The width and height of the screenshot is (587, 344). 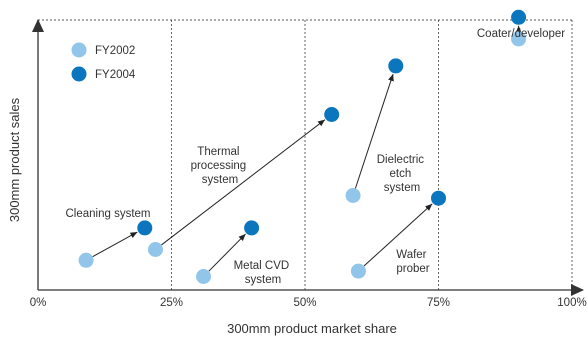 What do you see at coordinates (411, 255) in the screenshot?
I see `label-wafer-line1: Wafer` at bounding box center [411, 255].